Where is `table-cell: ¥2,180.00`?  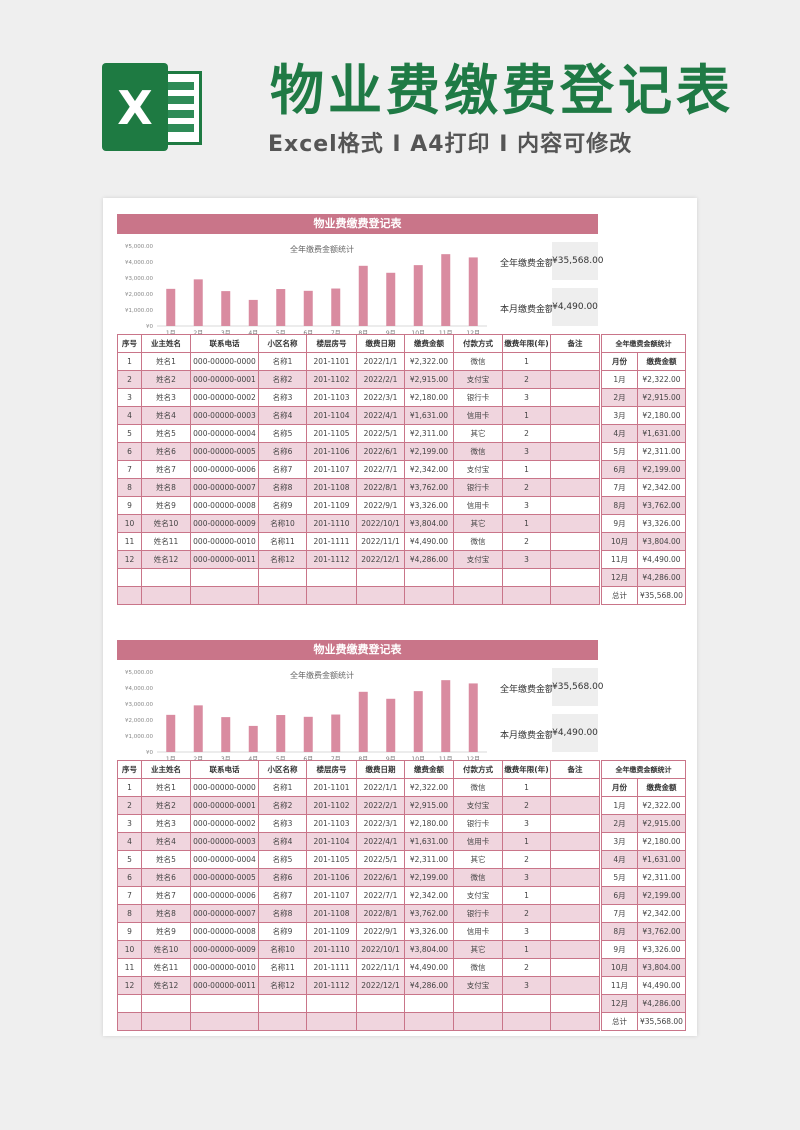
table-cell: ¥2,180.00 is located at coordinates (429, 823).